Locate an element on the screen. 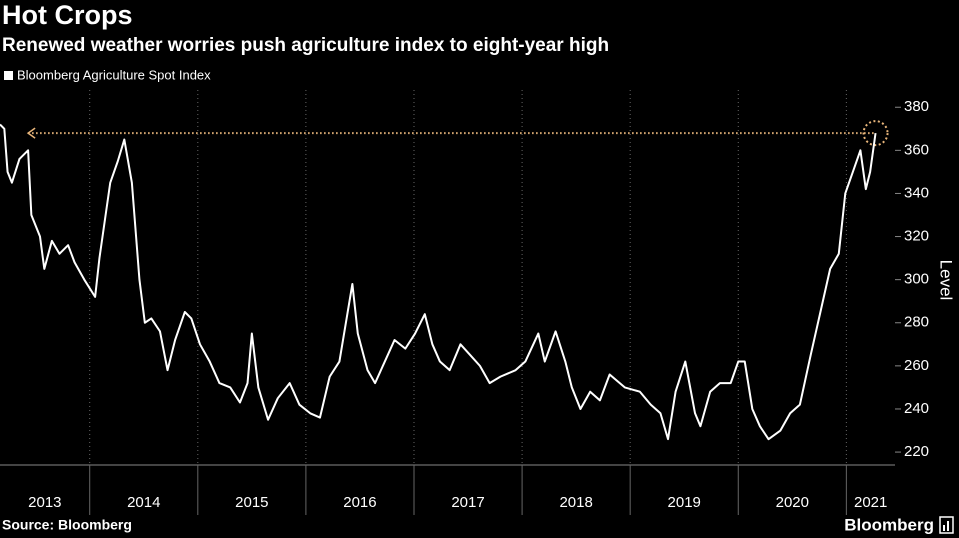  y-tick-label: 320 is located at coordinates (916, 236).